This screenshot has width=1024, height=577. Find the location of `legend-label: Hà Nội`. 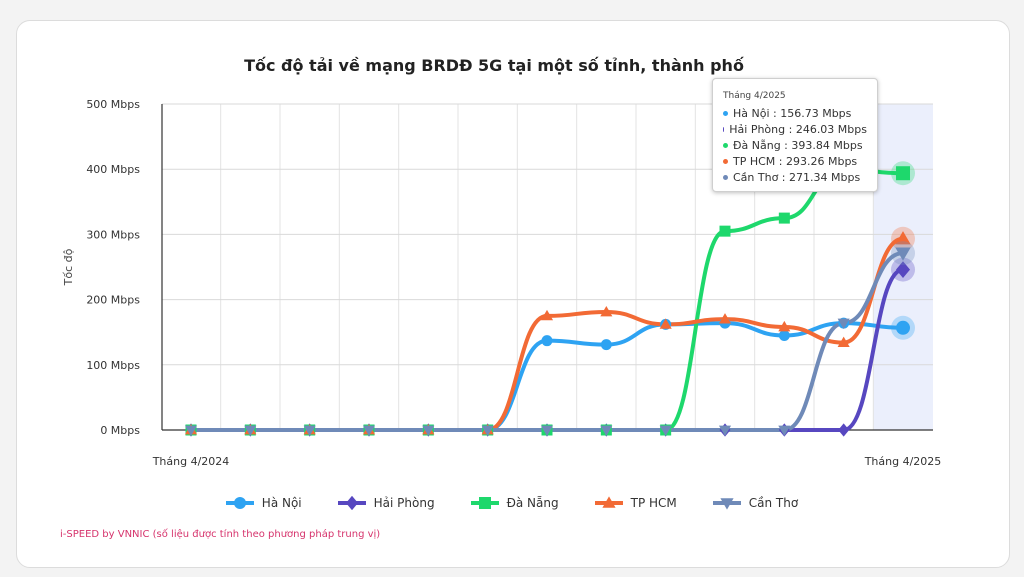

legend-label: Hà Nội is located at coordinates (281, 503).